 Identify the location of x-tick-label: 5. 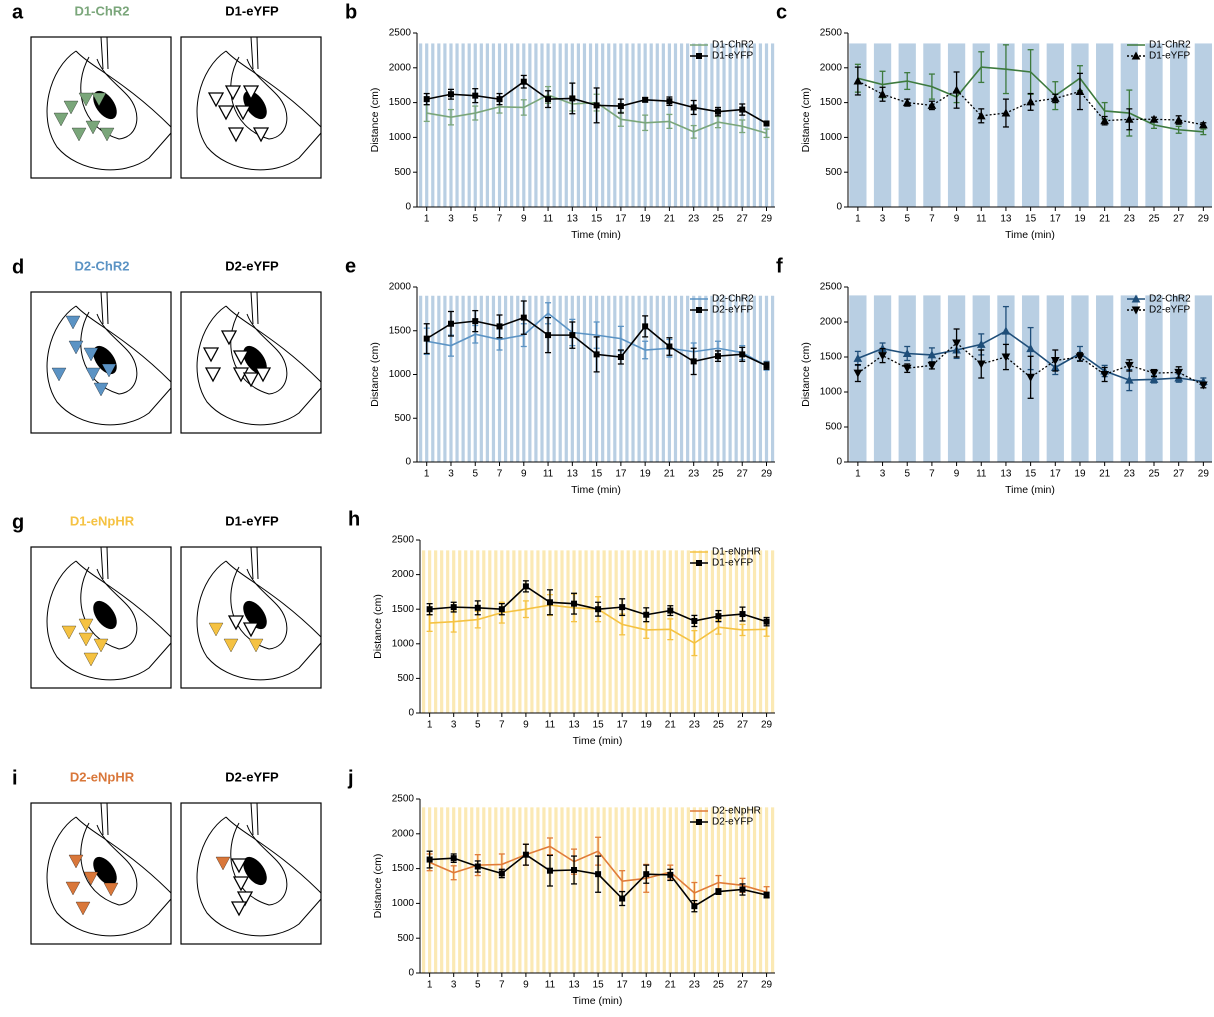
(478, 985).